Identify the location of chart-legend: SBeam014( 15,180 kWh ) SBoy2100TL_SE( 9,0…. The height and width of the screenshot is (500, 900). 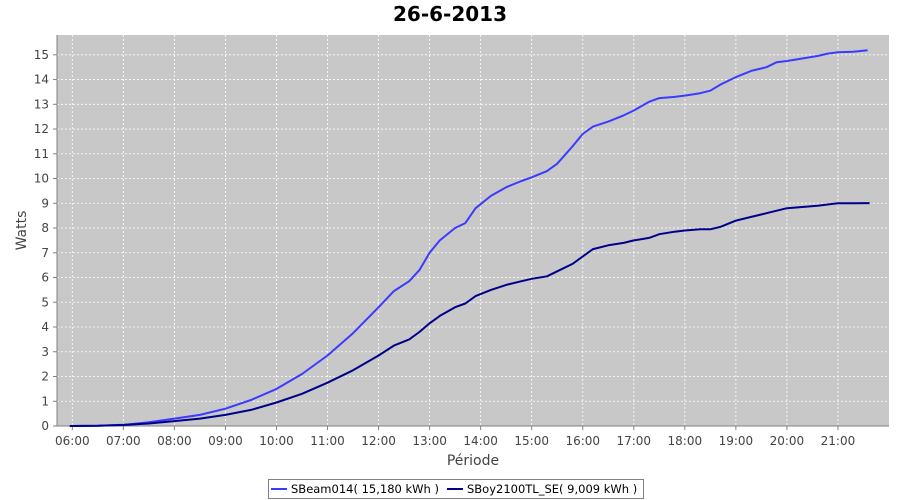
(456, 489).